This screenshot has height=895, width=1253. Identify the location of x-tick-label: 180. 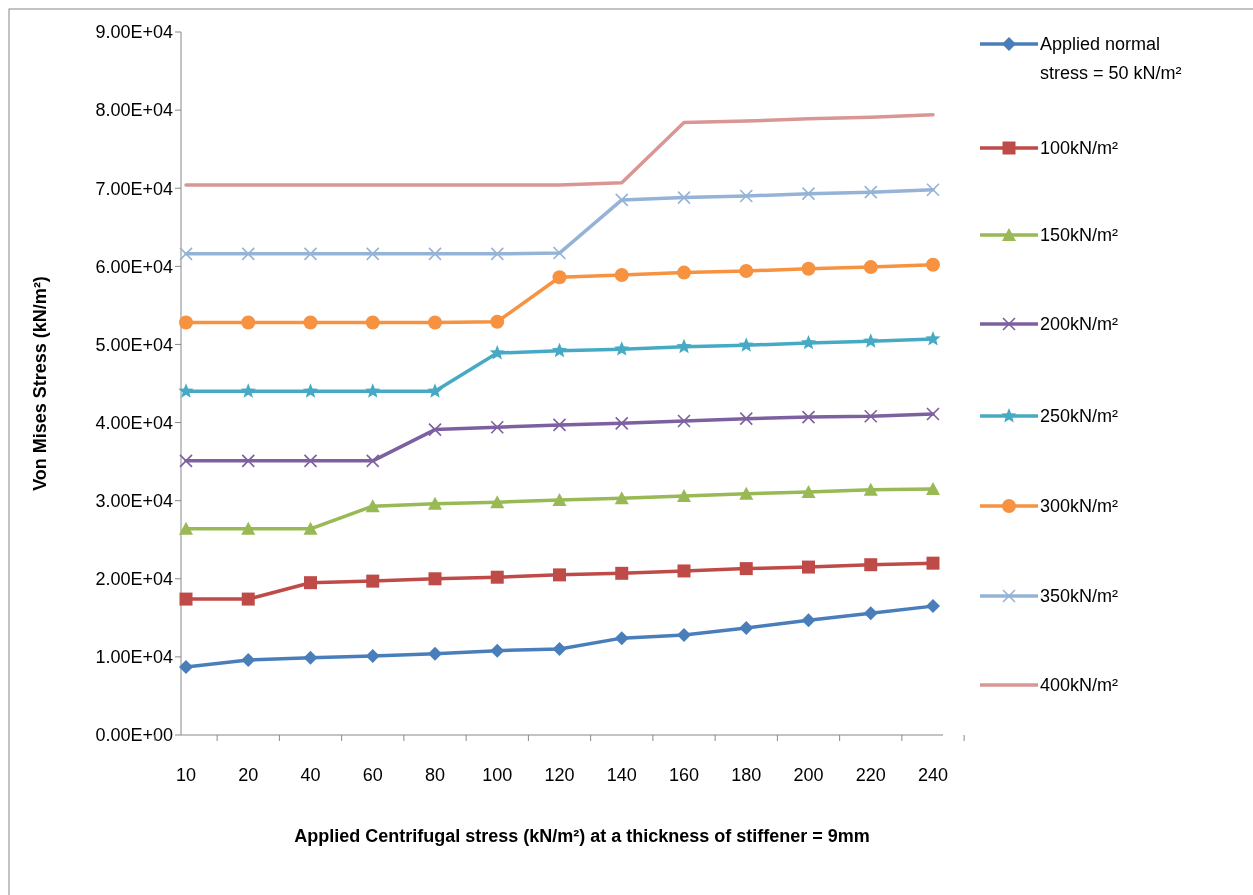
(746, 775).